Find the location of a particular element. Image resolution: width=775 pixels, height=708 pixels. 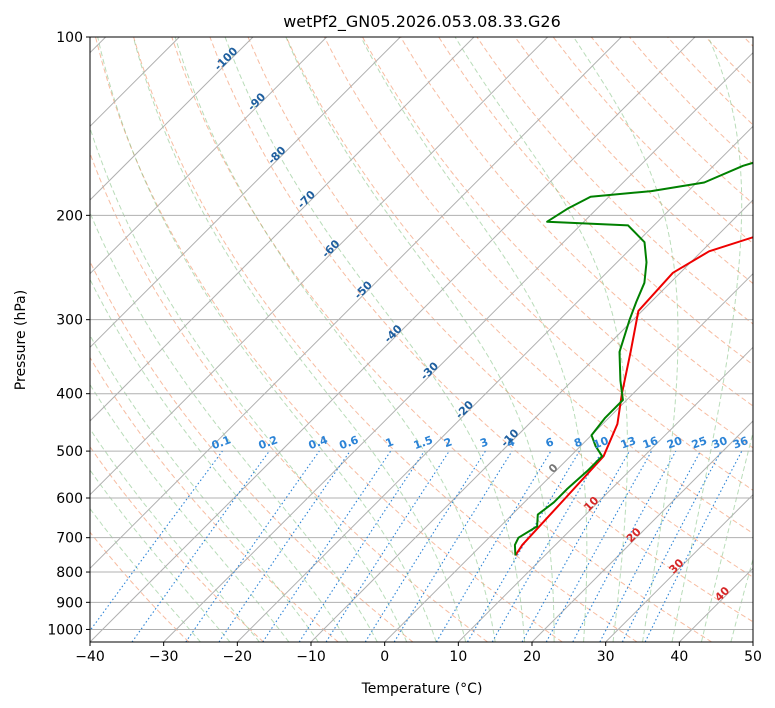

x-tick-label: −40 is located at coordinates (90, 657).